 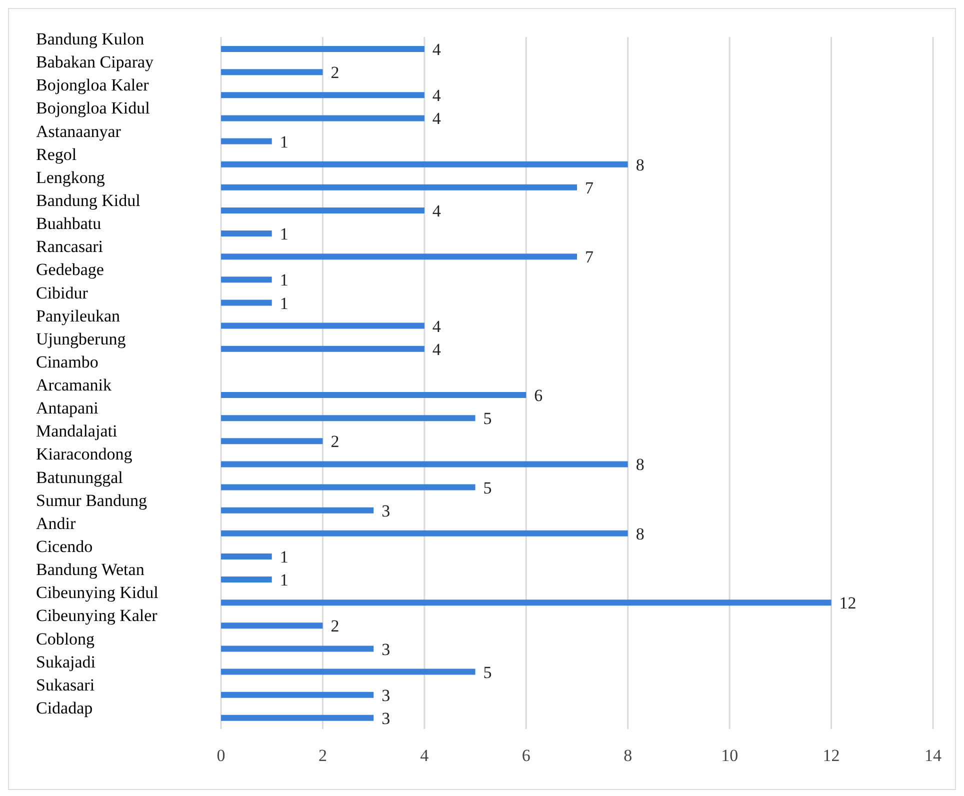 What do you see at coordinates (88, 200) in the screenshot?
I see `y-tick-label: Bandung Kidul` at bounding box center [88, 200].